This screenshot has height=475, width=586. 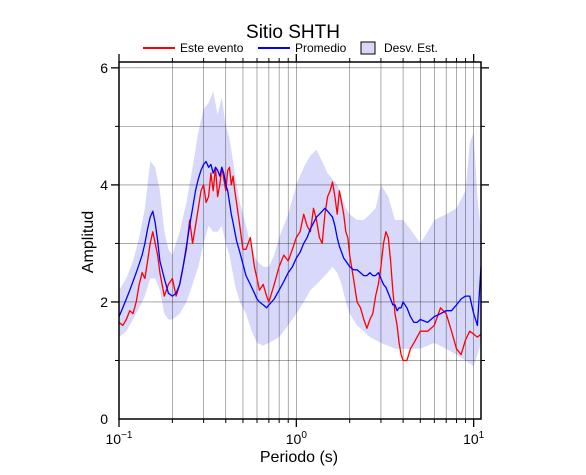 What do you see at coordinates (321, 48) in the screenshot?
I see `legend-label-promedio: Promedio` at bounding box center [321, 48].